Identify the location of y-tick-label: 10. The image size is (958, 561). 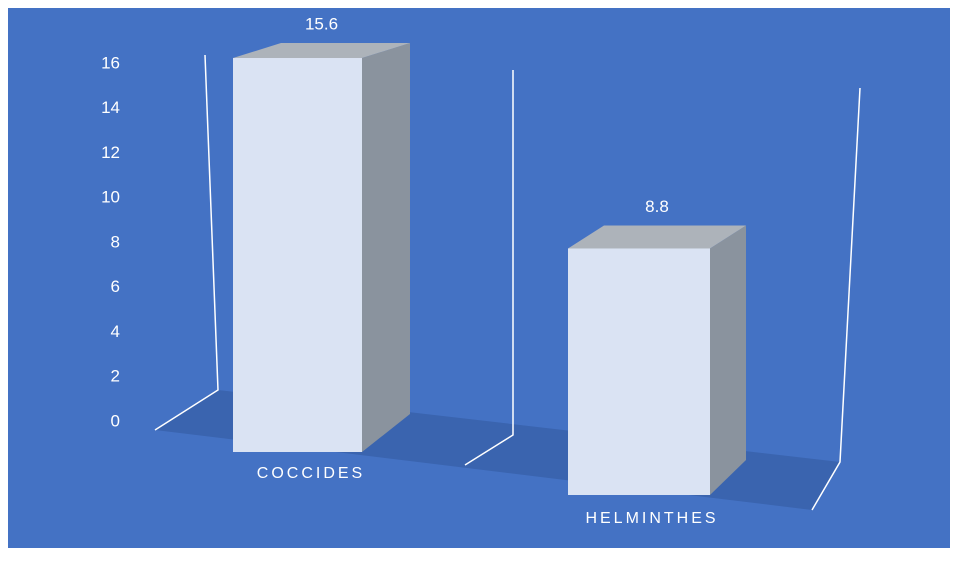
(110, 197).